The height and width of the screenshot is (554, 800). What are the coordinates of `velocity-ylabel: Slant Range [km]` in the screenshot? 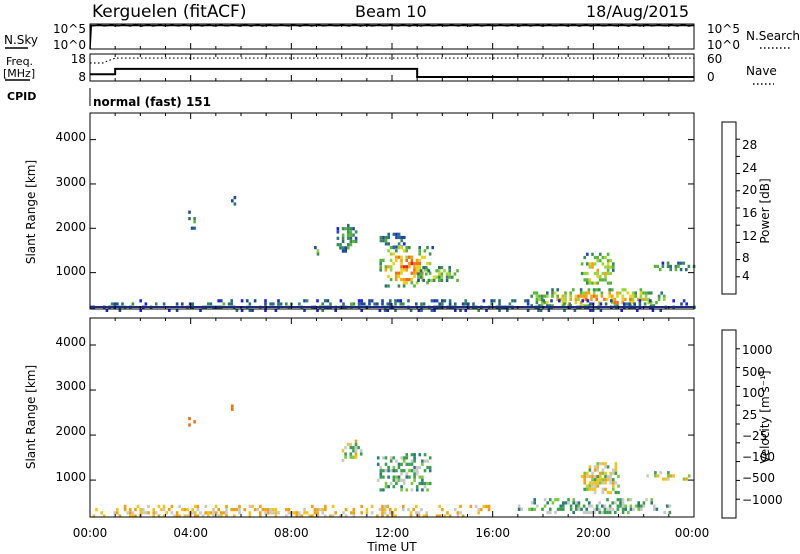 It's located at (31, 417).